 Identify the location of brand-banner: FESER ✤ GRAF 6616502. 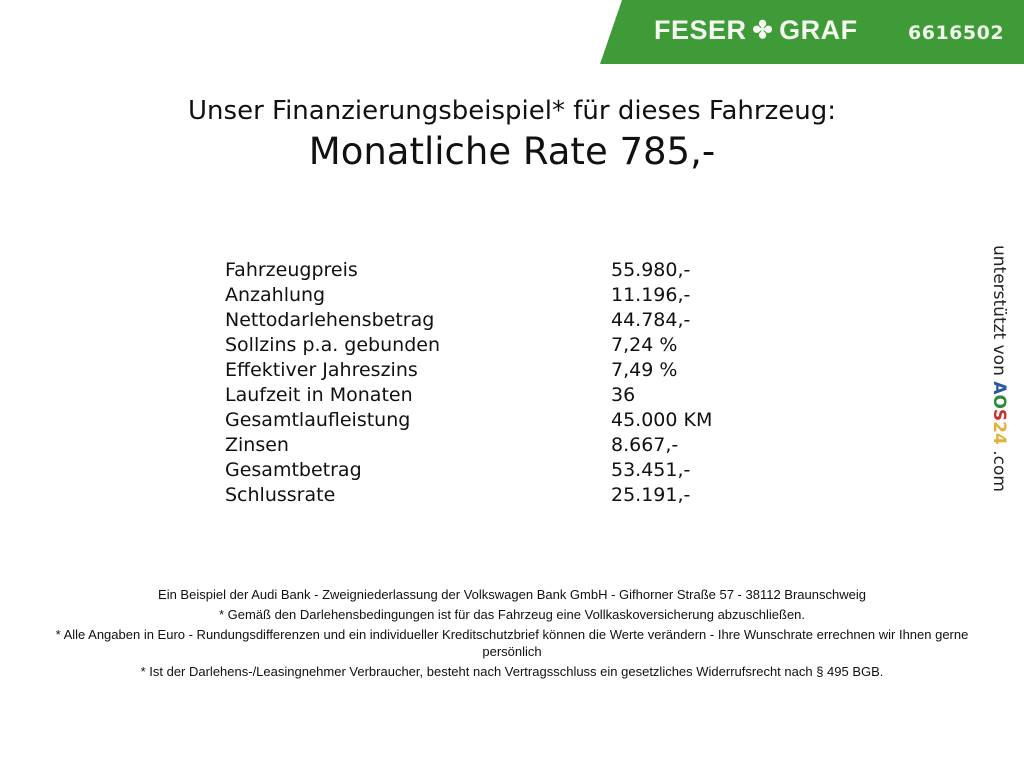
(812, 32).